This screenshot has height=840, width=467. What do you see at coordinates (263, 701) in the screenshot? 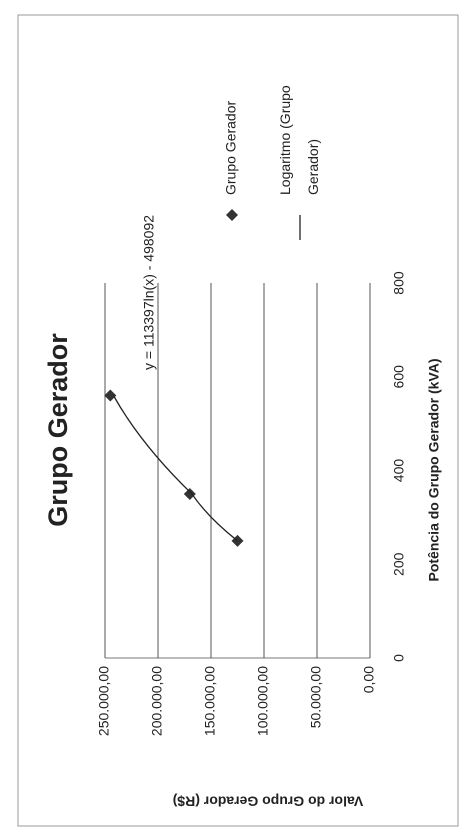
I see `y-tick-label: 100.000,00` at bounding box center [263, 701].